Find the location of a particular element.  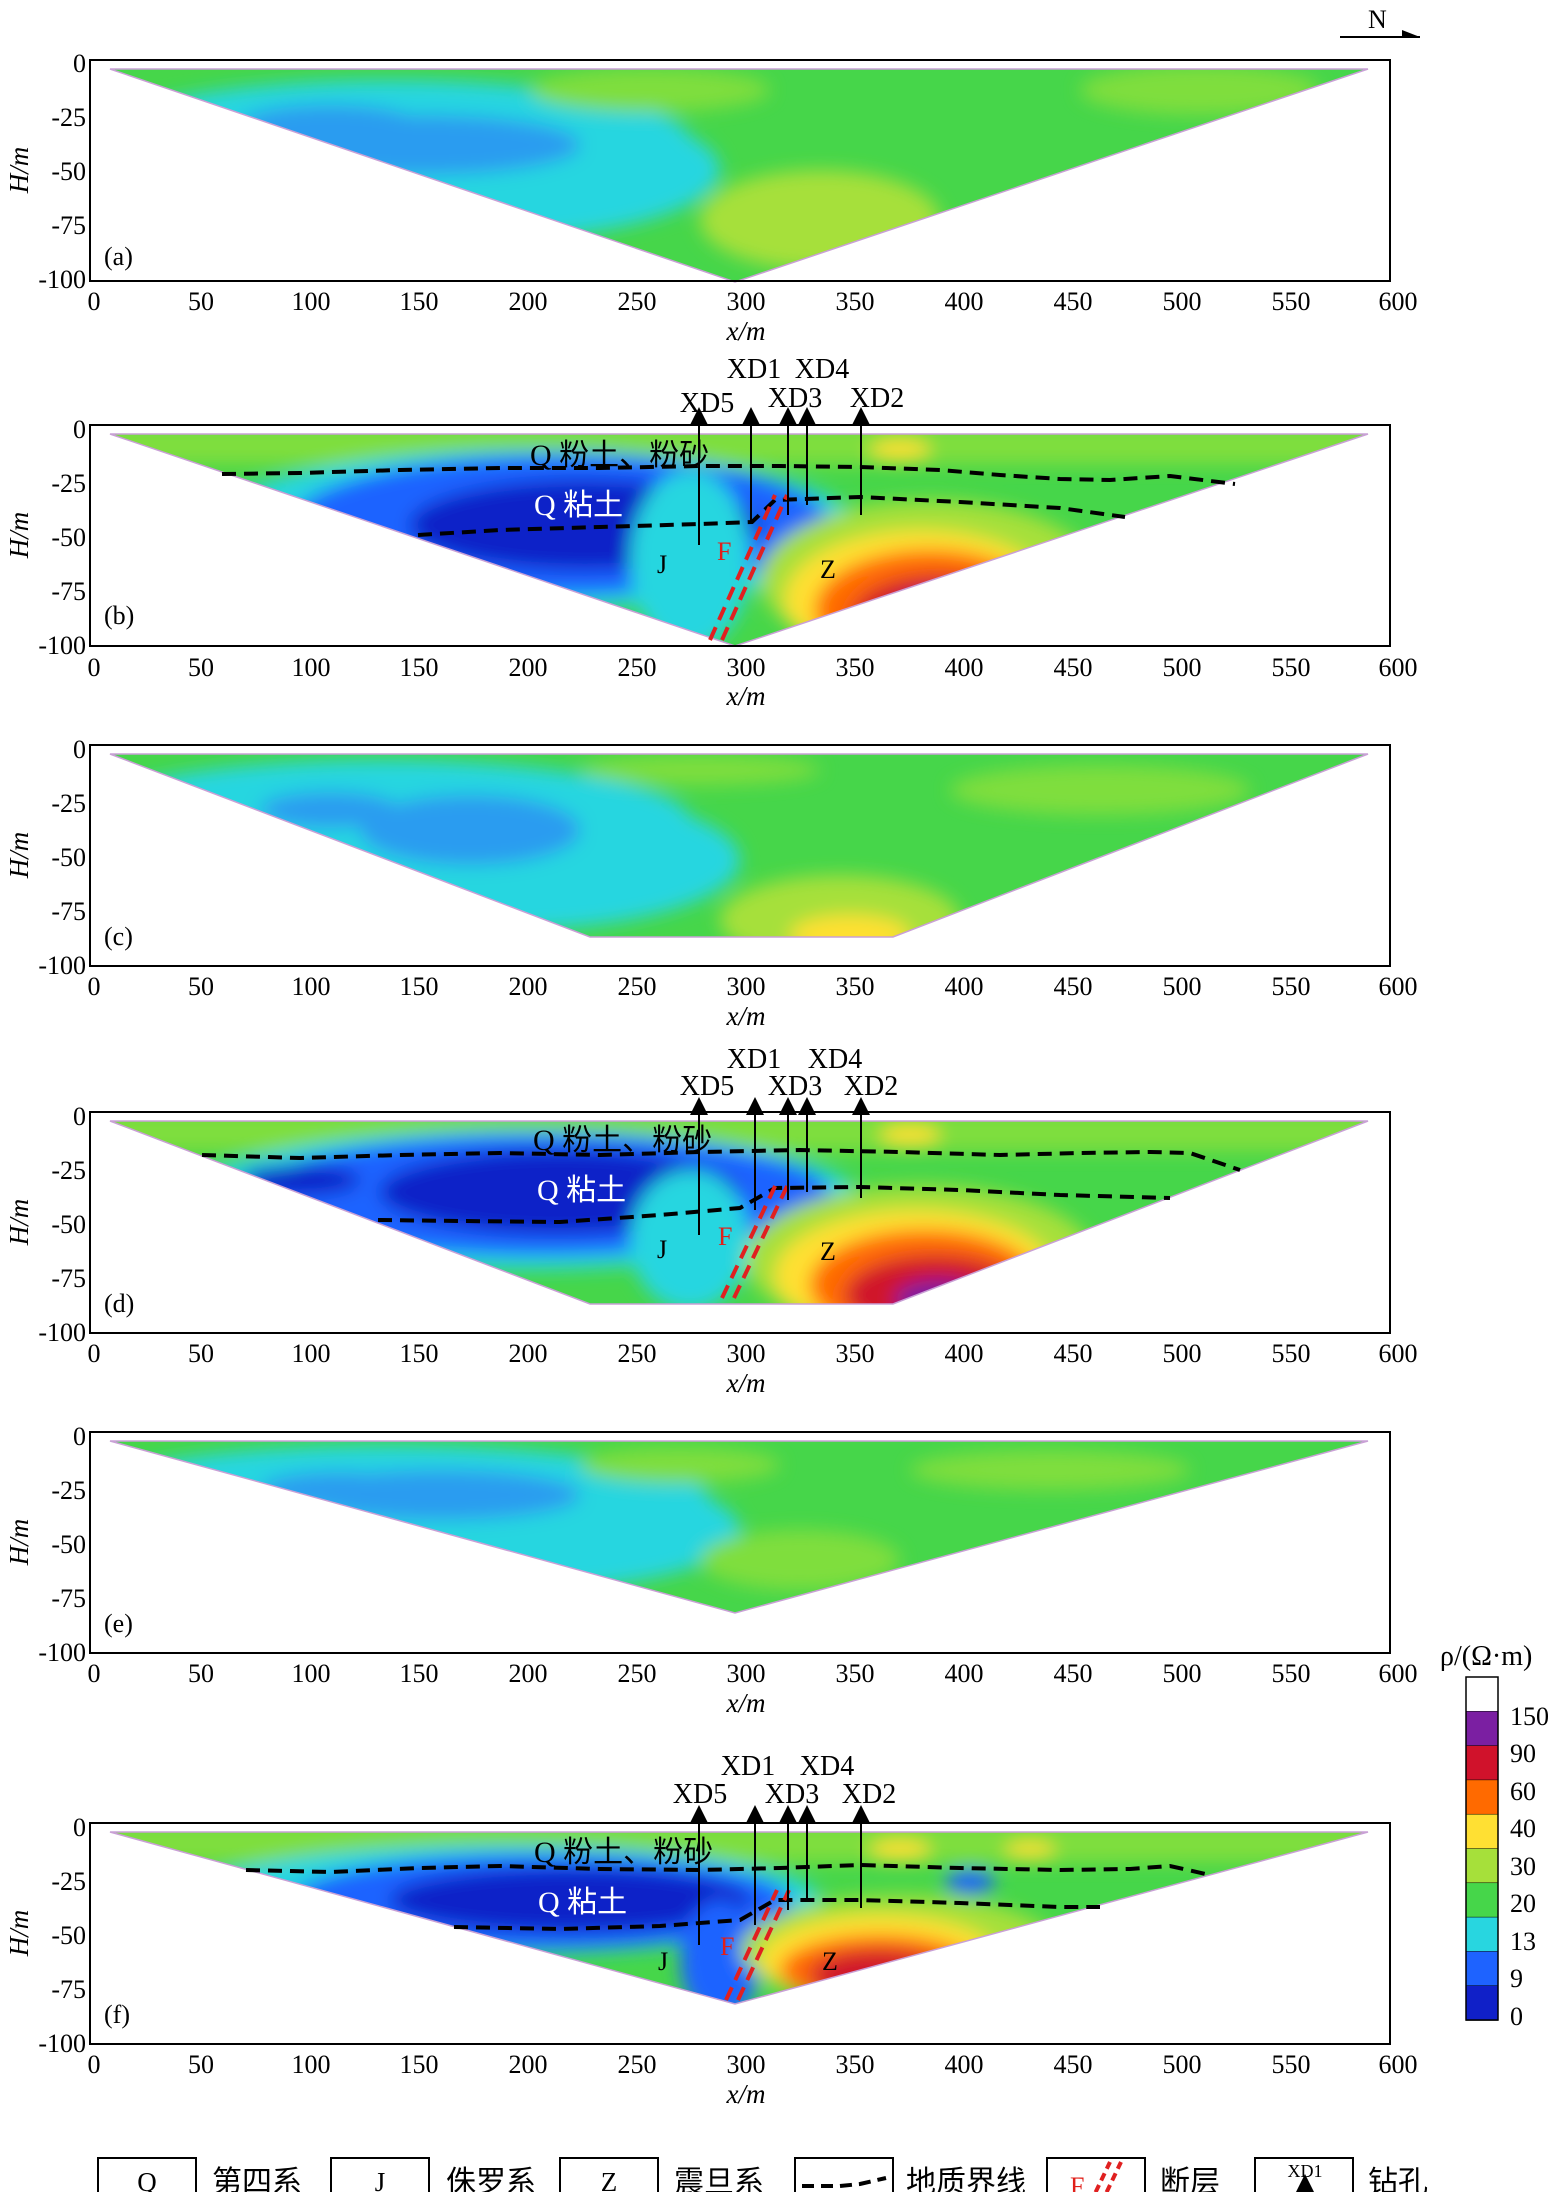

legend-fault-box is located at coordinates (1096, 2174).